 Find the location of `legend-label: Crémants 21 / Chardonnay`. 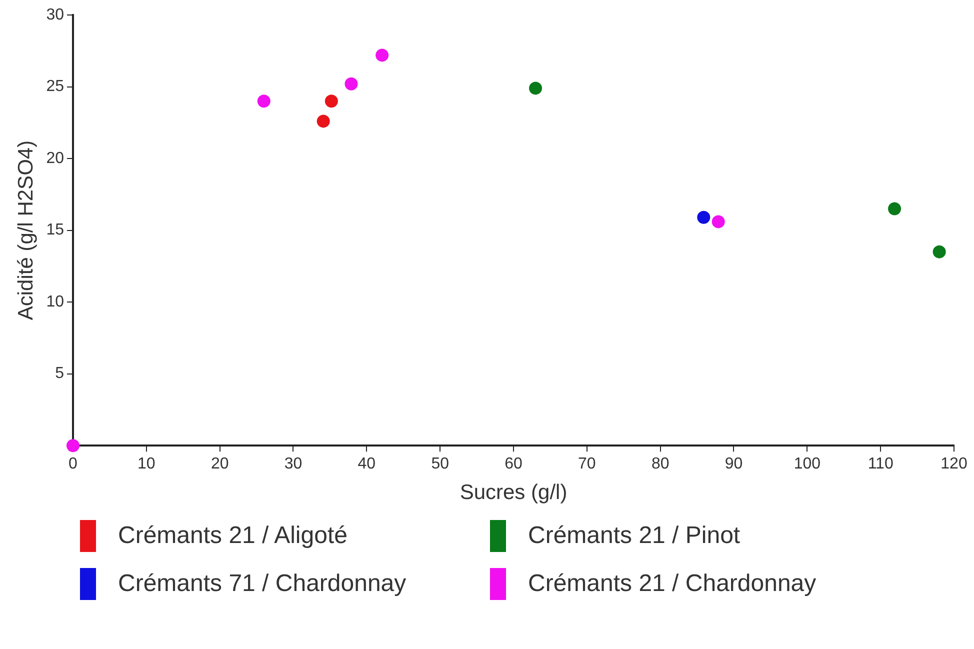

legend-label: Crémants 21 / Chardonnay is located at coordinates (672, 584).